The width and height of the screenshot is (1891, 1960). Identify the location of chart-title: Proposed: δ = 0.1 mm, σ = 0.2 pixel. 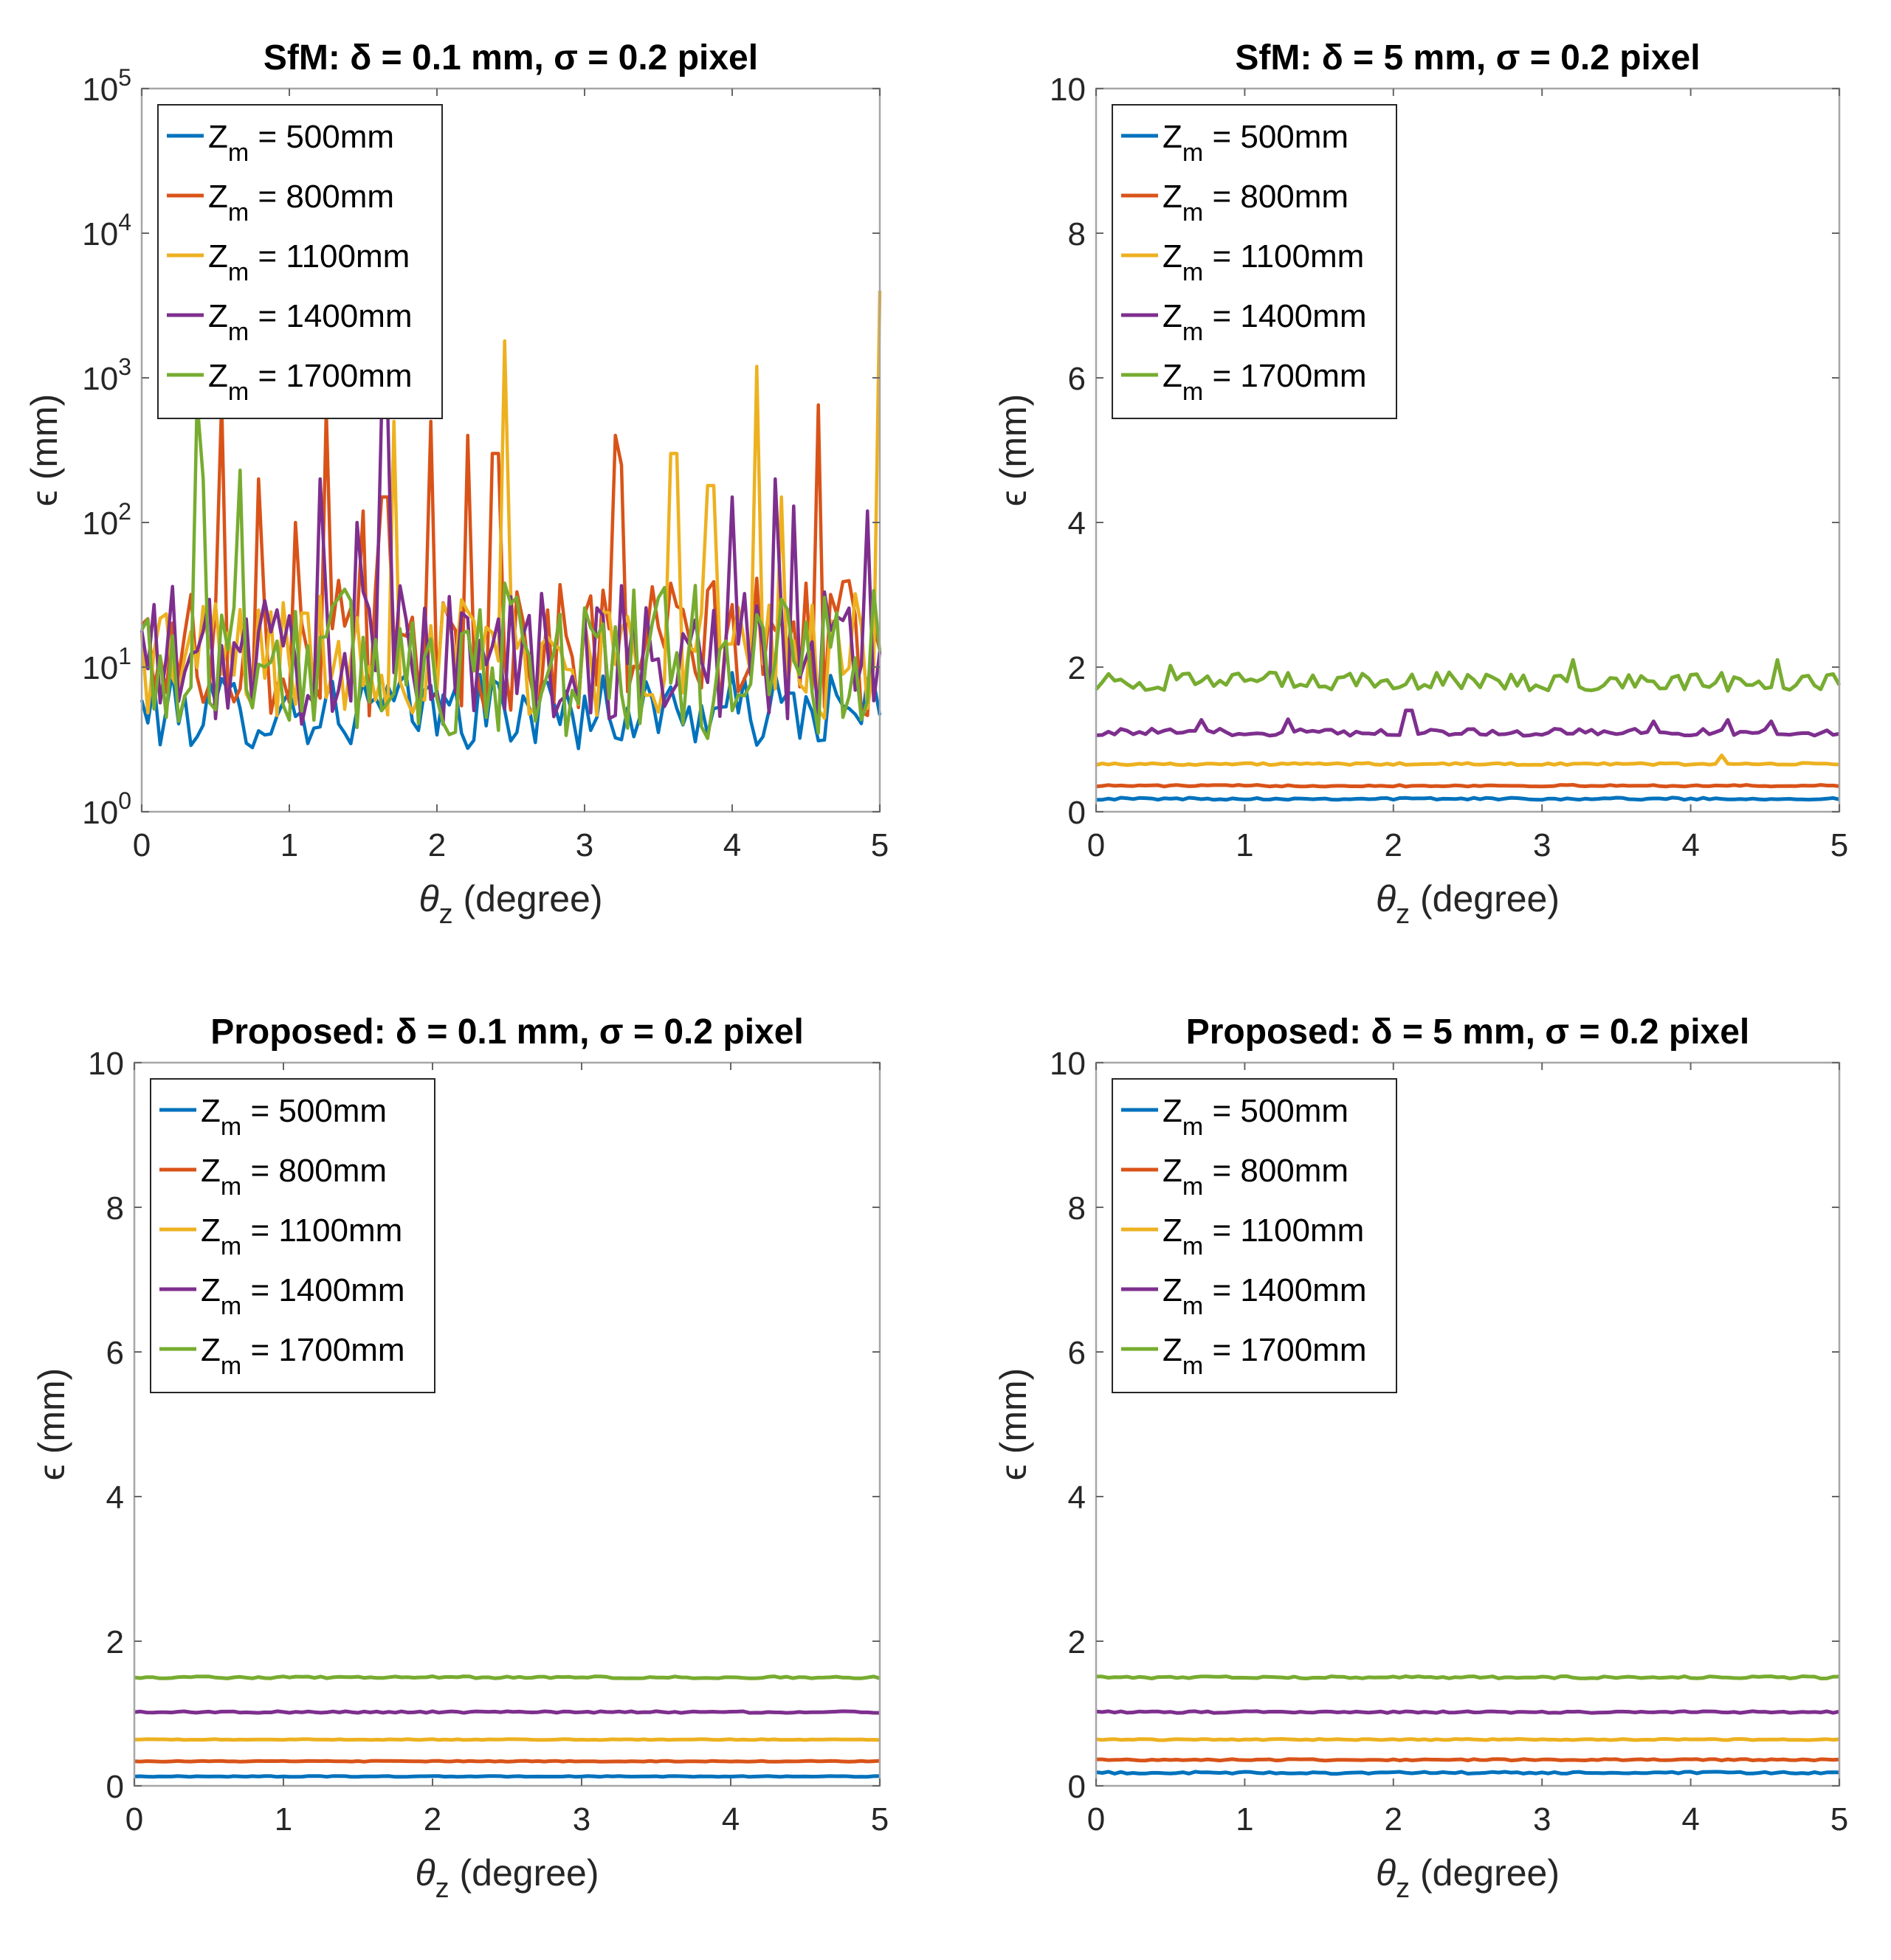
(507, 1032).